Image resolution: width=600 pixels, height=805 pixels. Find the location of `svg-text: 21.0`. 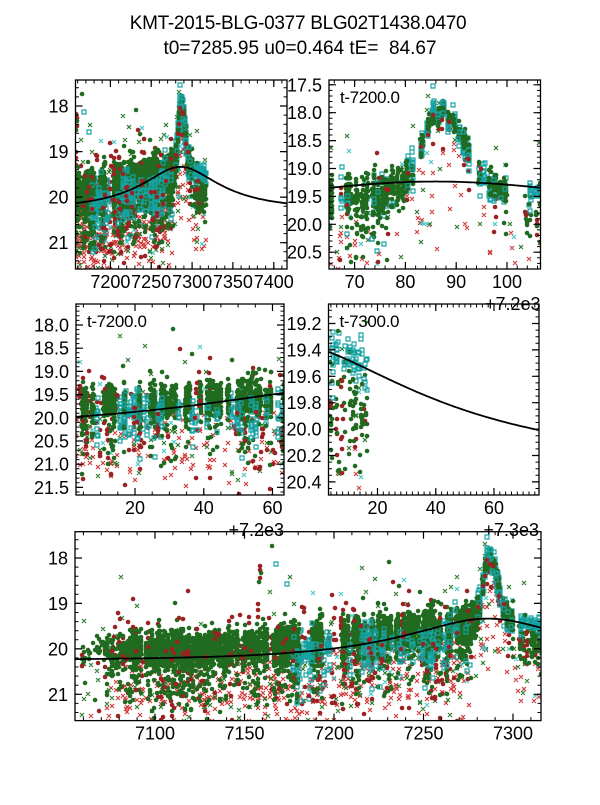

svg-text: 21.0 is located at coordinates (51, 465).